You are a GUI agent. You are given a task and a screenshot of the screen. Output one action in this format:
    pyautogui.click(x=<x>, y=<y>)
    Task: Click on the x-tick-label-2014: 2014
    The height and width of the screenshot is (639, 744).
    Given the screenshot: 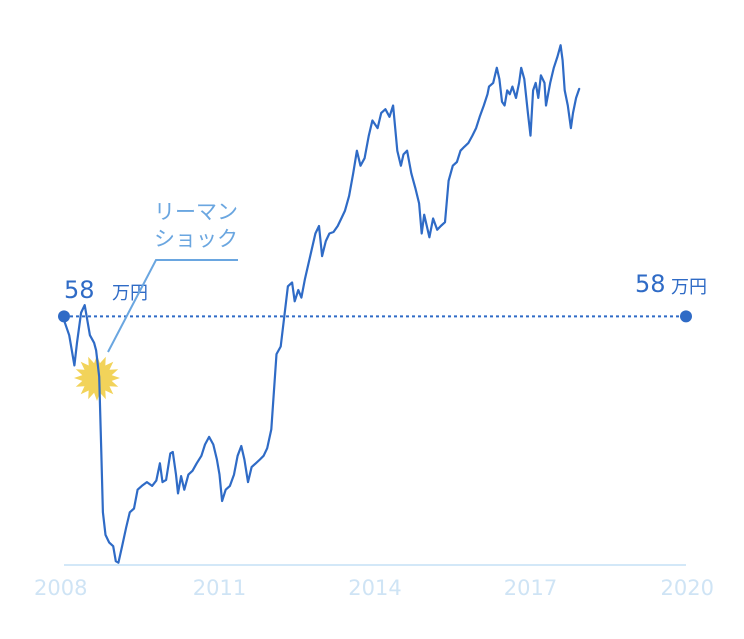 What is the action you would take?
    pyautogui.click(x=374, y=588)
    